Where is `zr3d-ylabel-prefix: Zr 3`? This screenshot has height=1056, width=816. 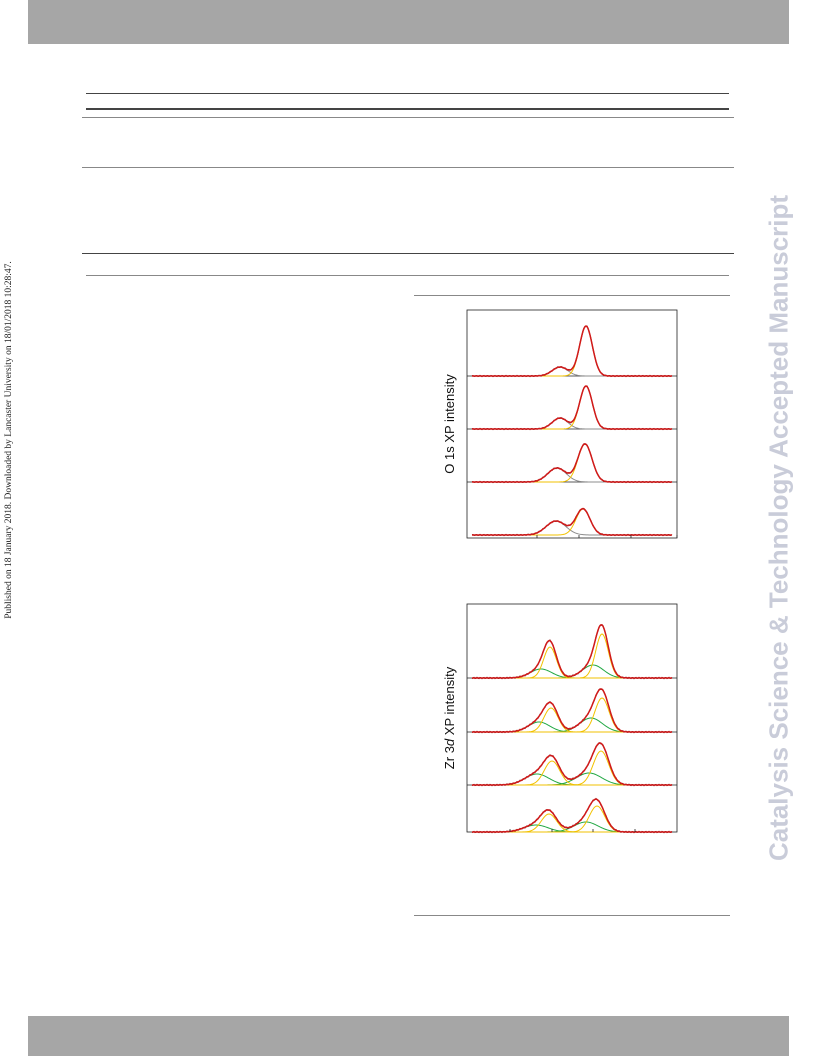
zr3d-ylabel-prefix: Zr 3 is located at coordinates (449, 757).